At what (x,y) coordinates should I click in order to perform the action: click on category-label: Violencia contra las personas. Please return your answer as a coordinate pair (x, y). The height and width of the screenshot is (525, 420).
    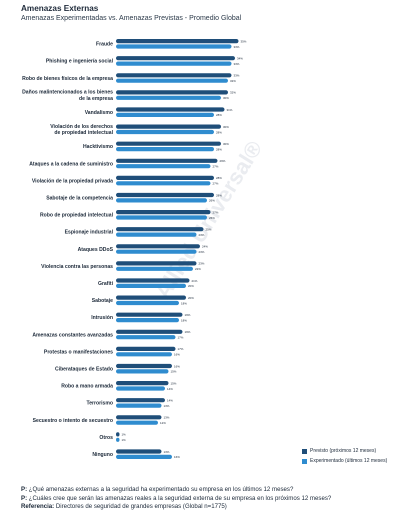
    Looking at the image, I should click on (77, 267).